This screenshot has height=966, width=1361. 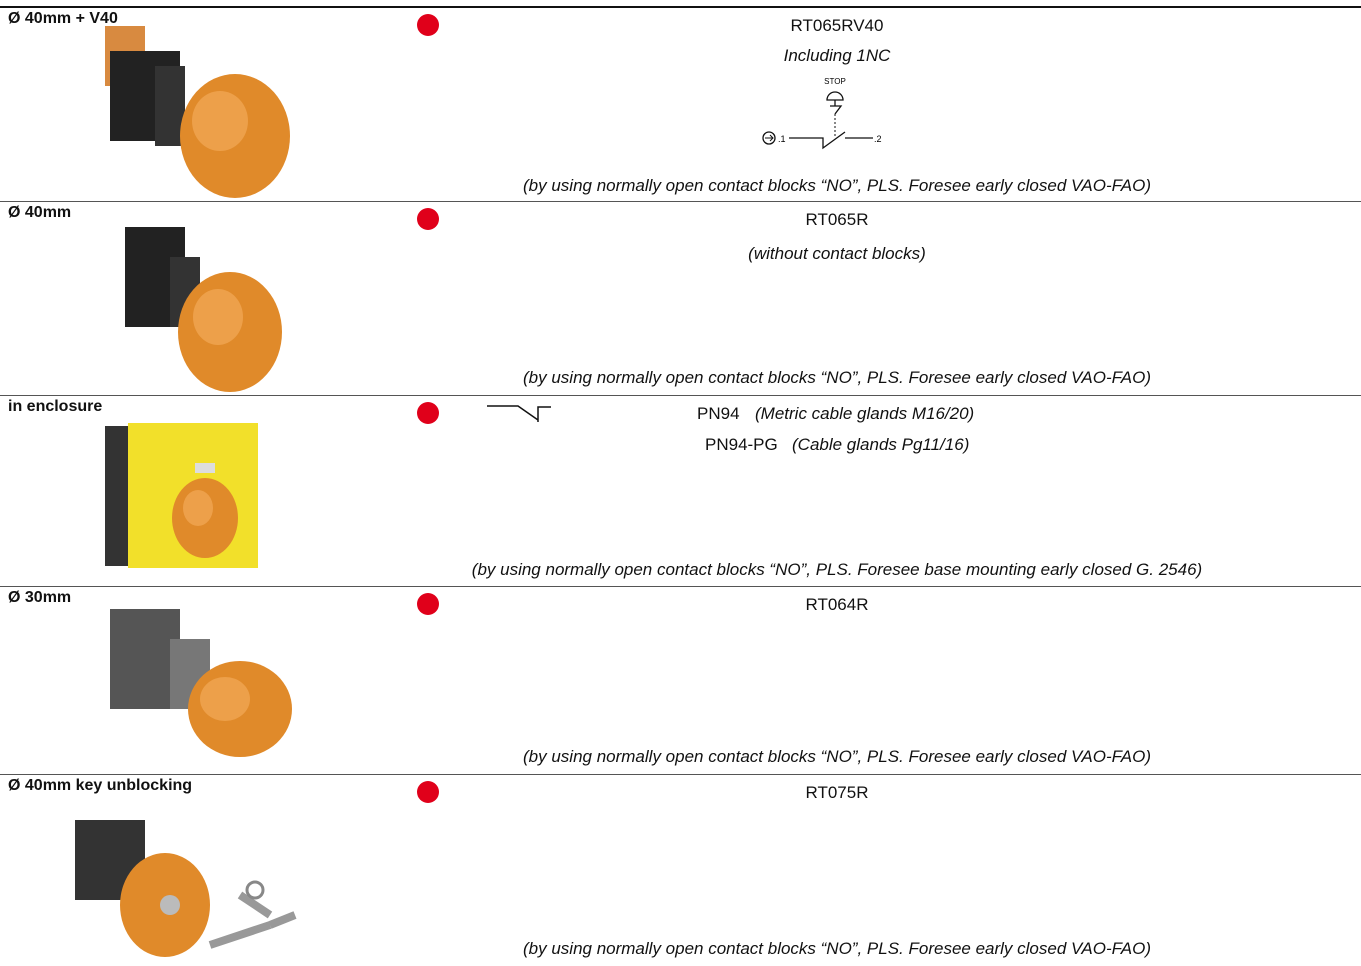 What do you see at coordinates (881, 444) in the screenshot?
I see `code-description: (Cable glands Pg11/16)` at bounding box center [881, 444].